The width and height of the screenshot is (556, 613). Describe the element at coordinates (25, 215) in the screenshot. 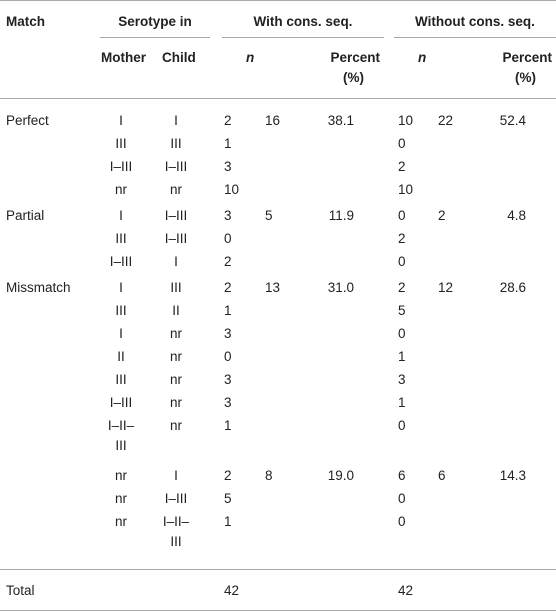

I see `cell-match: Partial` at that location.